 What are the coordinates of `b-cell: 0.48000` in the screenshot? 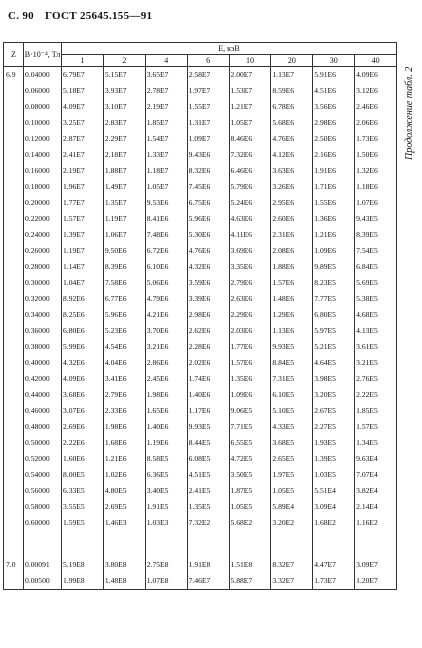 It's located at (42, 427).